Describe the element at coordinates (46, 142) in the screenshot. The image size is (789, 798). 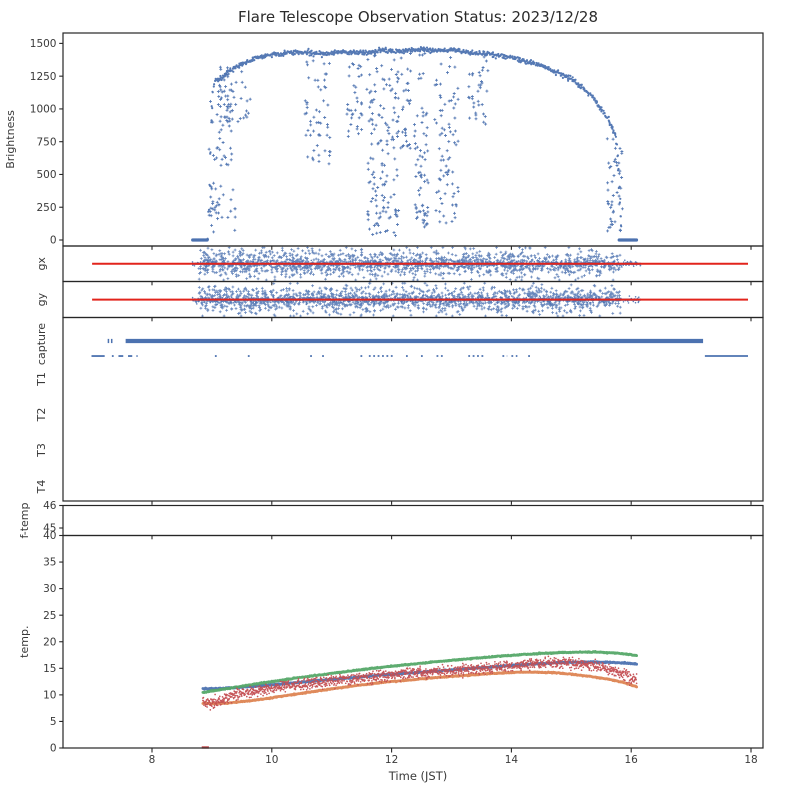
I see `tick-label: 750` at that location.